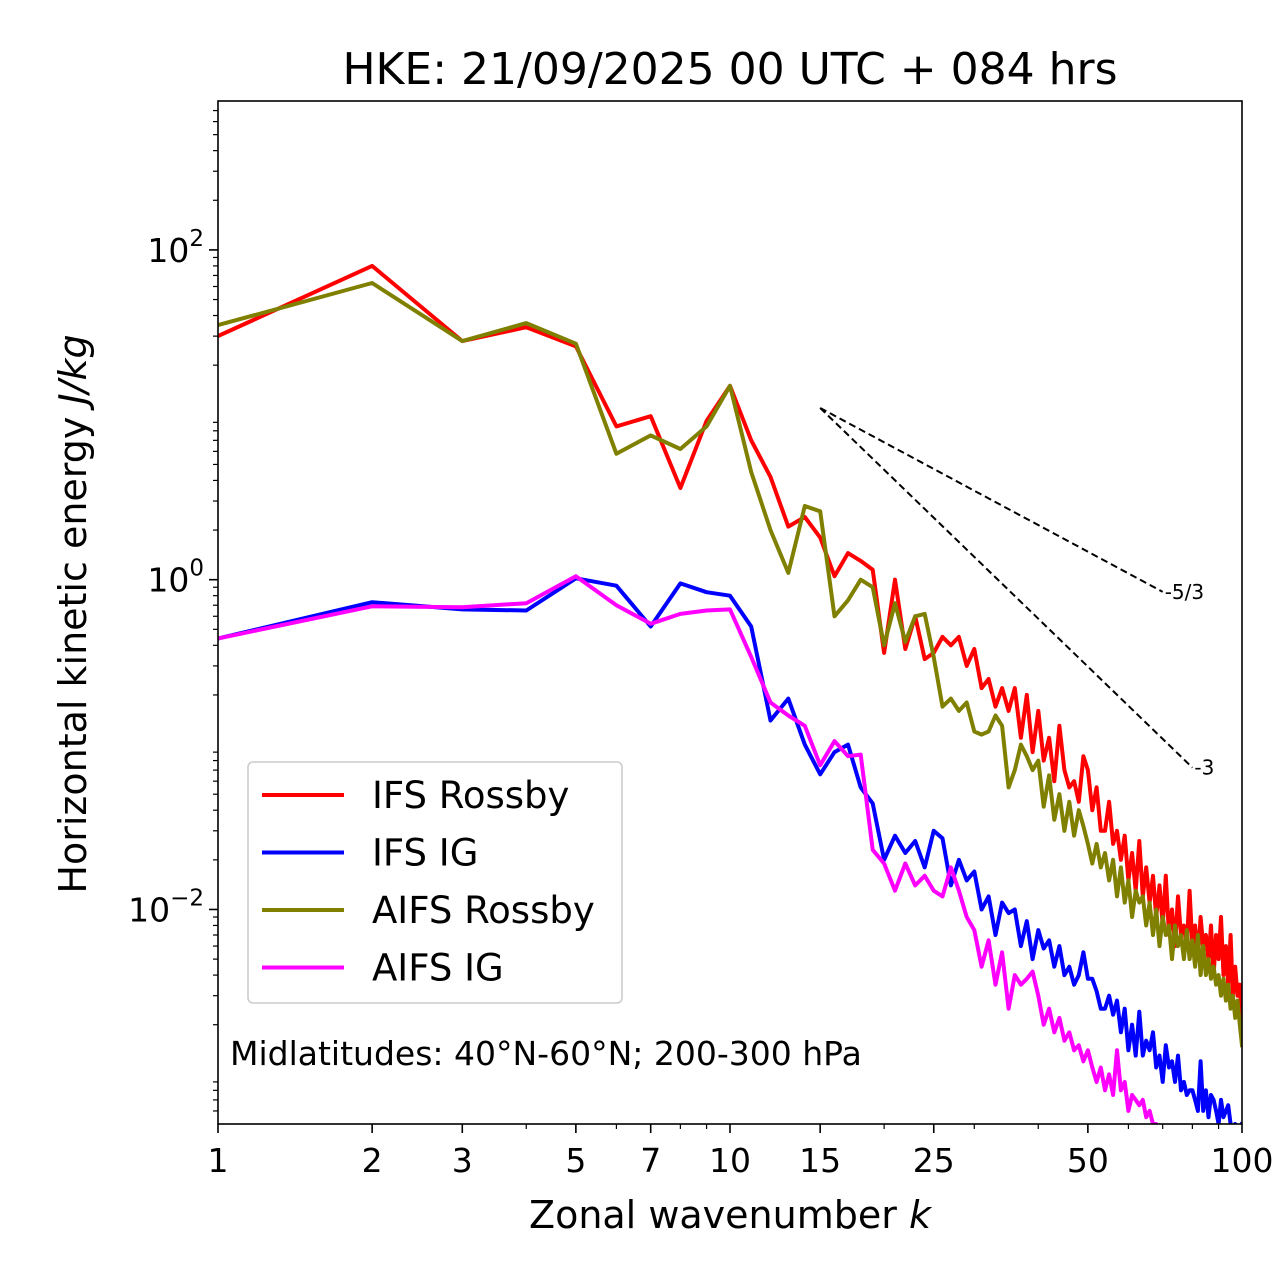 This screenshot has height=1288, width=1280. Describe the element at coordinates (1184, 592) in the screenshot. I see `reference-slope-label: -5/3` at that location.